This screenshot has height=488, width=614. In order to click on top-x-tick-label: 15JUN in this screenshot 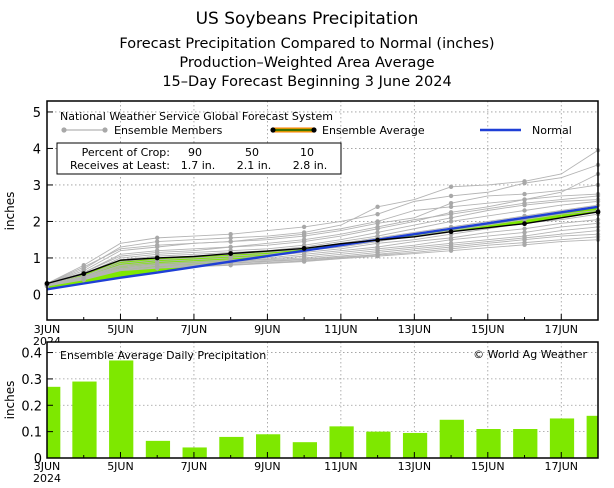, I will do `click(488, 329)`.